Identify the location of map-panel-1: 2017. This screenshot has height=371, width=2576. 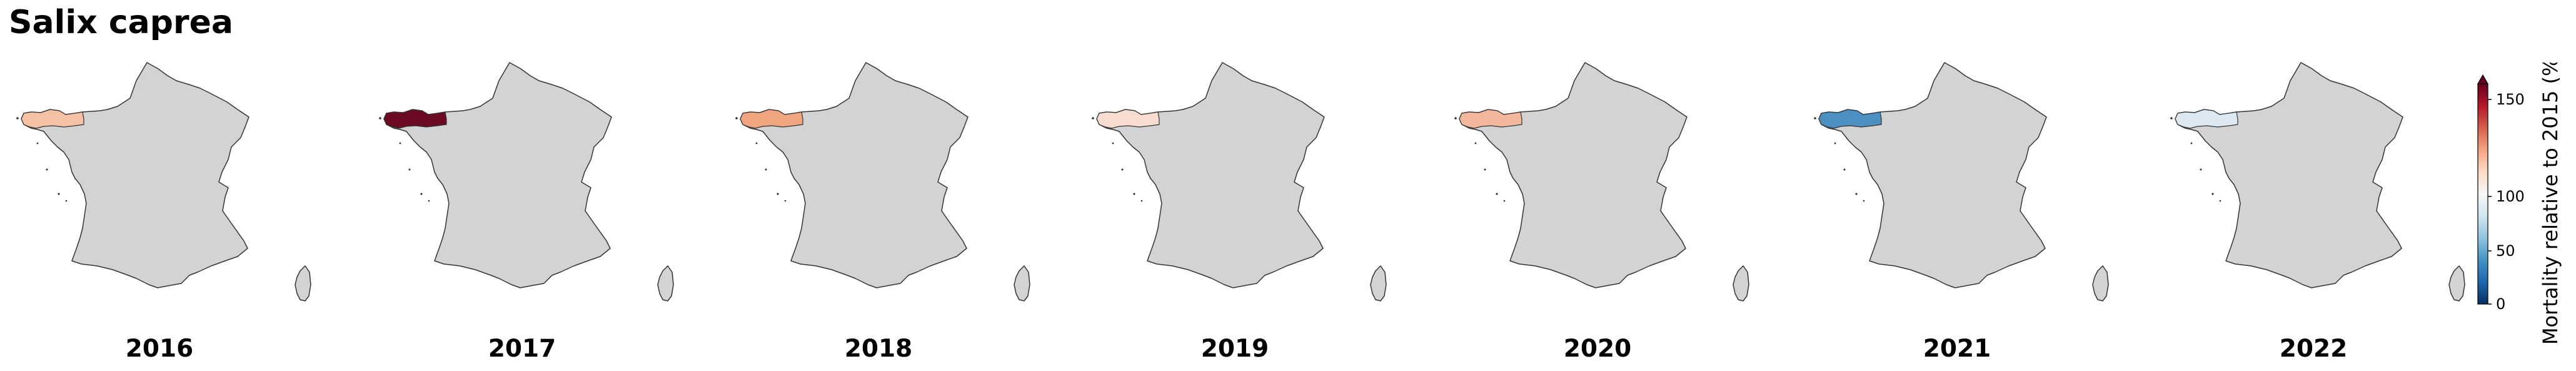
(524, 211).